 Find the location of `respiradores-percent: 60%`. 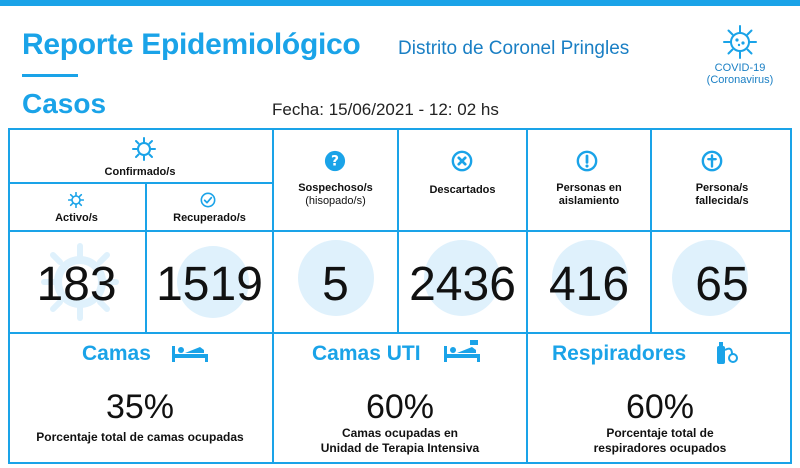

respiradores-percent: 60% is located at coordinates (660, 407).